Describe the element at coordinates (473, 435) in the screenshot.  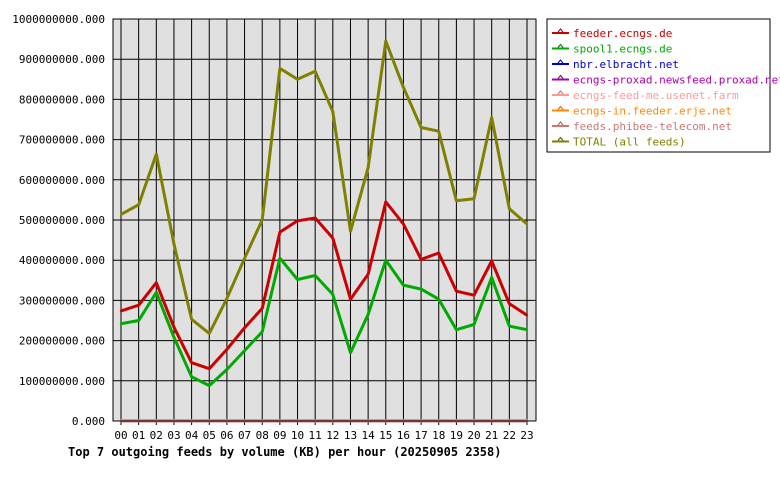
I see `x-tick-label-20: 20` at that location.